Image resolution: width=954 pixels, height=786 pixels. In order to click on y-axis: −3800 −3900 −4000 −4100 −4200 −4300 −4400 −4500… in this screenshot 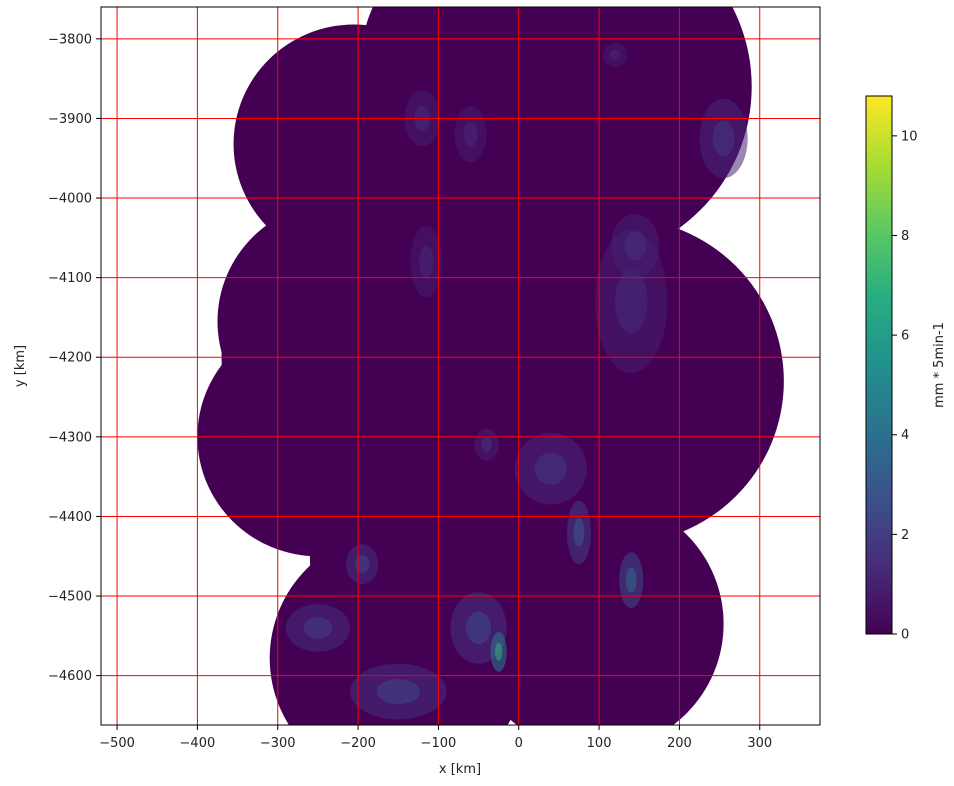, I will do `click(74, 358)`.